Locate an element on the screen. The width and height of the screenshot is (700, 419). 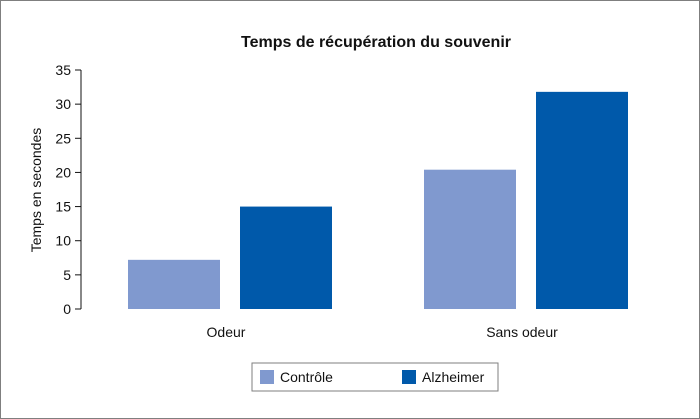
y-tick-label: 0 is located at coordinates (67, 309).